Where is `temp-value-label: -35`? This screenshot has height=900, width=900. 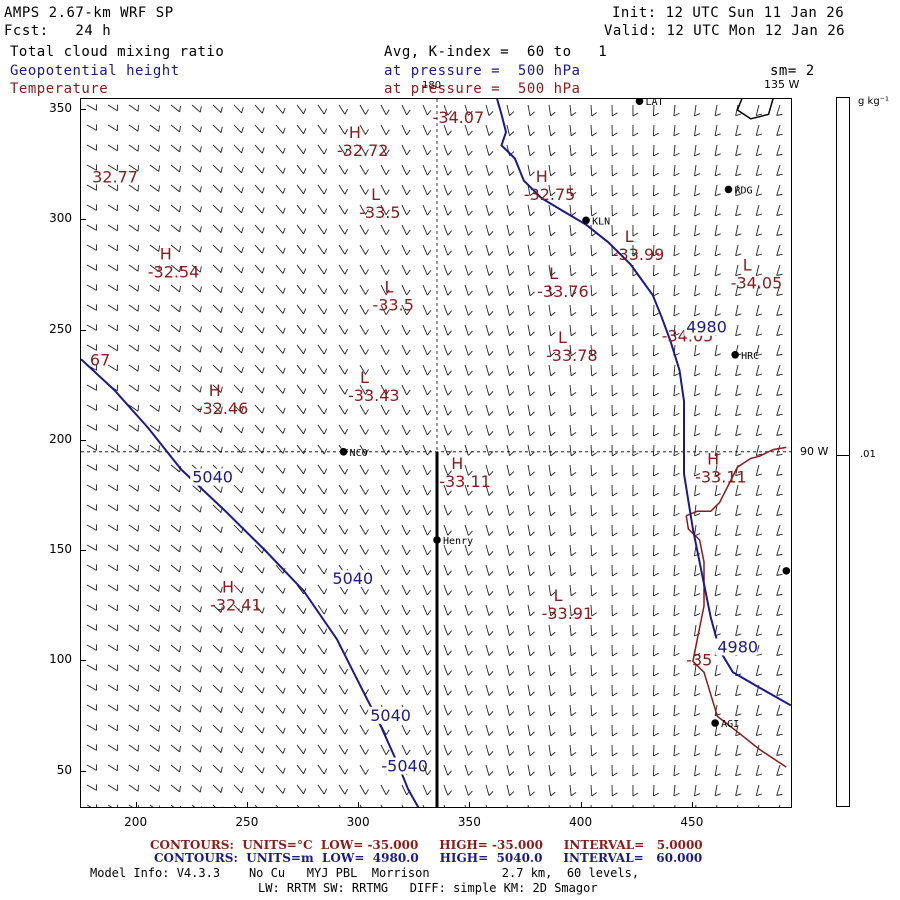 temp-value-label: -35 is located at coordinates (699, 659).